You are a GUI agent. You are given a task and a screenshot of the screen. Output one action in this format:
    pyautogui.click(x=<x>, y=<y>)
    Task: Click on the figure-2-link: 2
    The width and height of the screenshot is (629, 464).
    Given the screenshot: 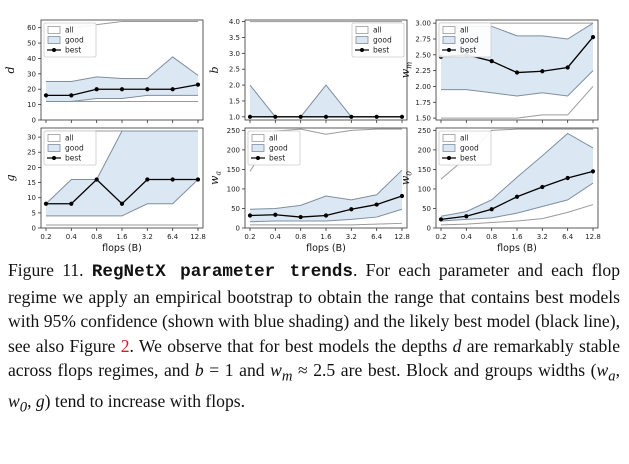 What is the action you would take?
    pyautogui.click(x=125, y=345)
    